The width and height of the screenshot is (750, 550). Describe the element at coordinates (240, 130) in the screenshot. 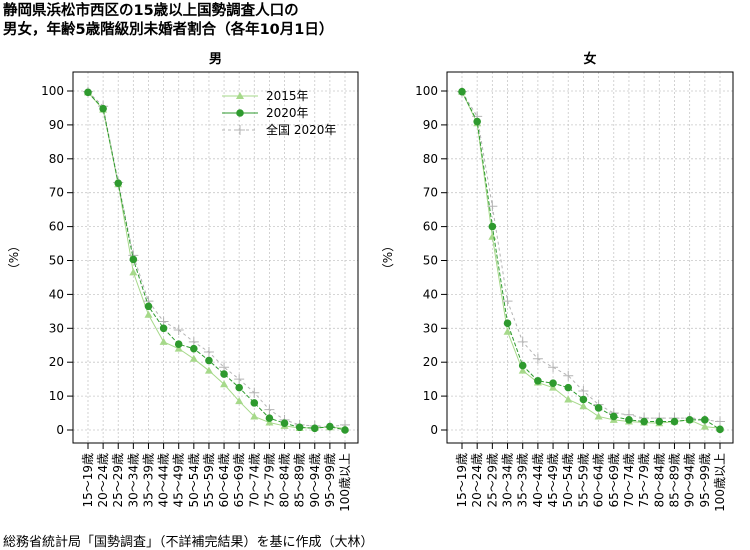

I see `legend-item-national-2020-point` at that location.